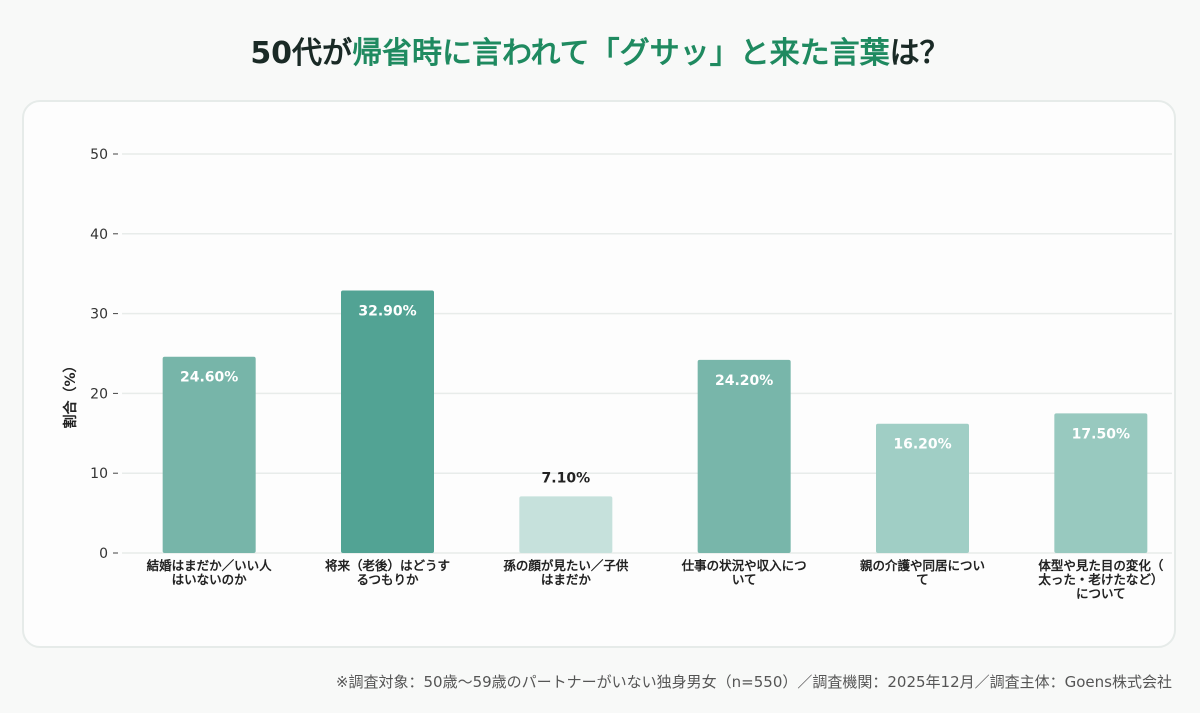  What do you see at coordinates (210, 565) in the screenshot?
I see `x-tick-label: 結婚はまだか／いい人` at bounding box center [210, 565].